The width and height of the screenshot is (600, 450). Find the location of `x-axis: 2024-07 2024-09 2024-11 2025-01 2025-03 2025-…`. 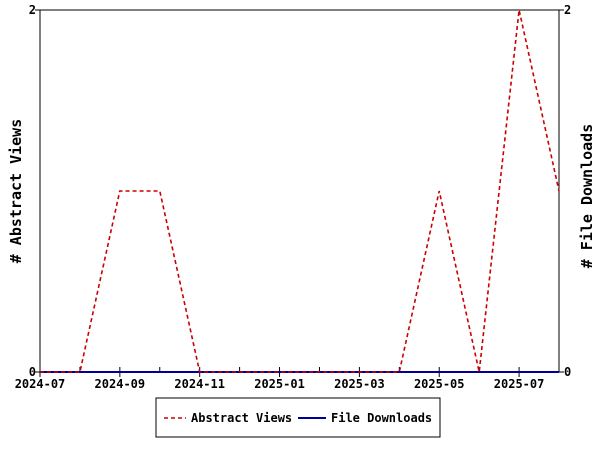

x-axis: 2024-07 2024-09 2024-11 2025-01 2025-03 2025-… is located at coordinates (287, 379).